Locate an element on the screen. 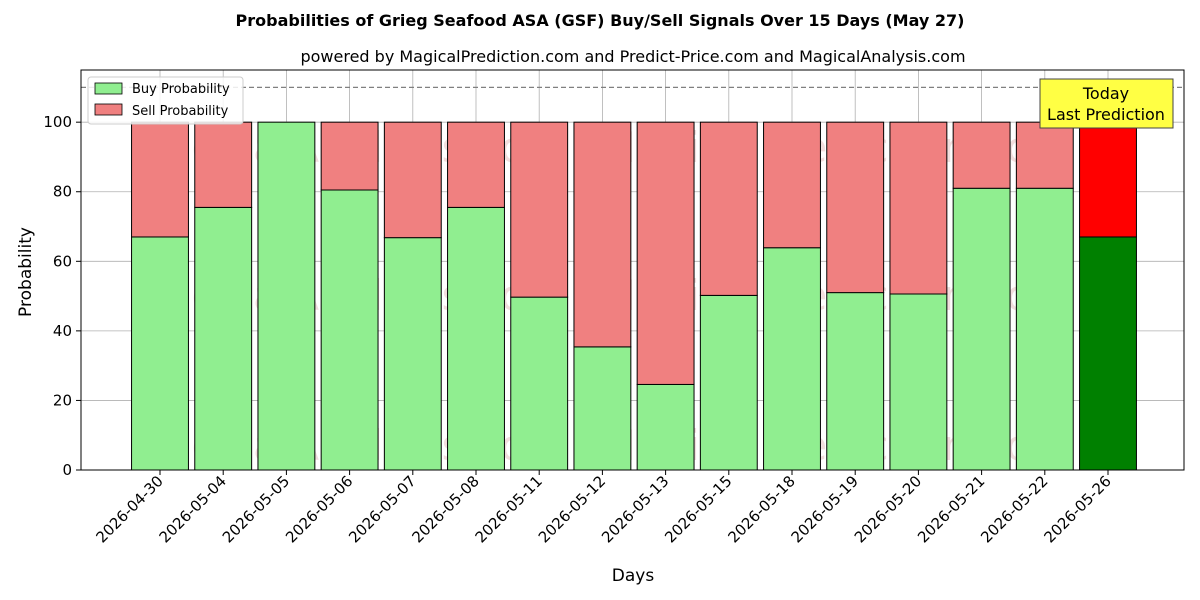  annotation-line2: Last Prediction is located at coordinates (1106, 114).